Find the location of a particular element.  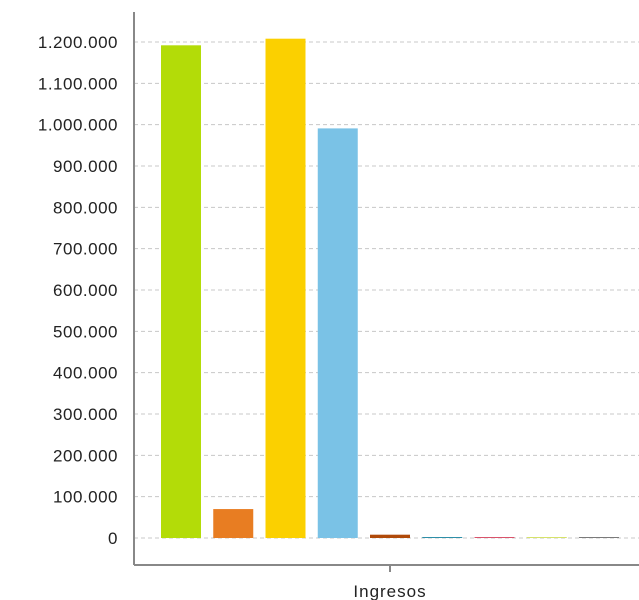

y-tick-label: 1.200.000 is located at coordinates (78, 42).